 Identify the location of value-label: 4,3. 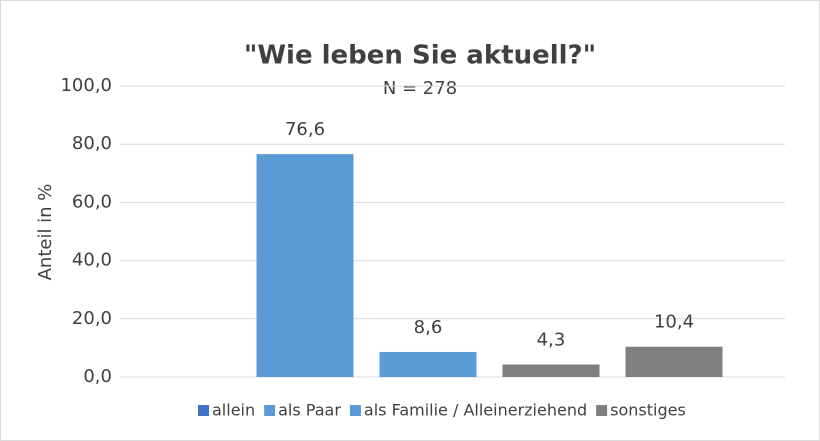
(551, 339).